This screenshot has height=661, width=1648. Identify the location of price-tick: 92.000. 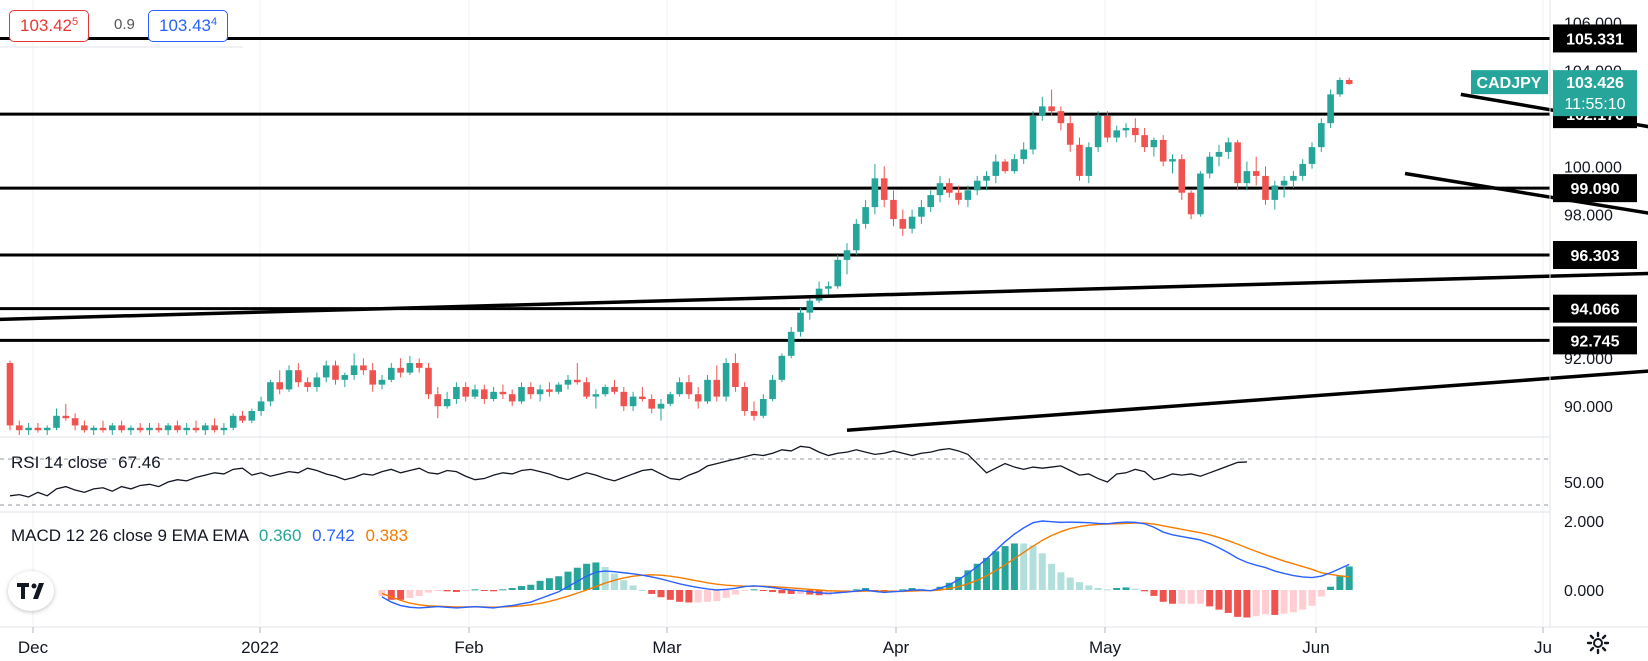
(1588, 359).